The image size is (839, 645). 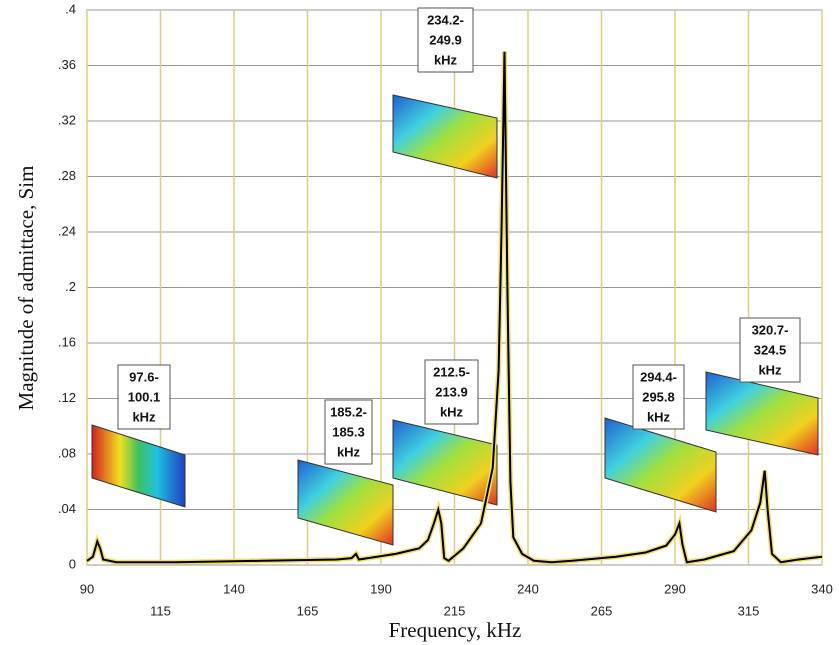 What do you see at coordinates (70, 8) in the screenshot?
I see `y-tick-label: .4` at bounding box center [70, 8].